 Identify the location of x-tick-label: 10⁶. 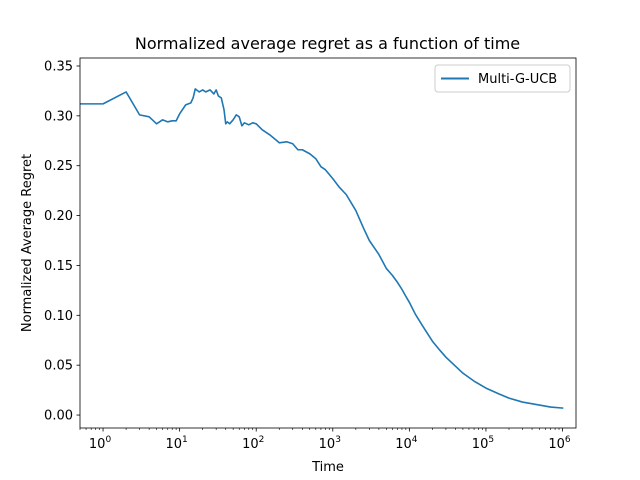
(559, 443).